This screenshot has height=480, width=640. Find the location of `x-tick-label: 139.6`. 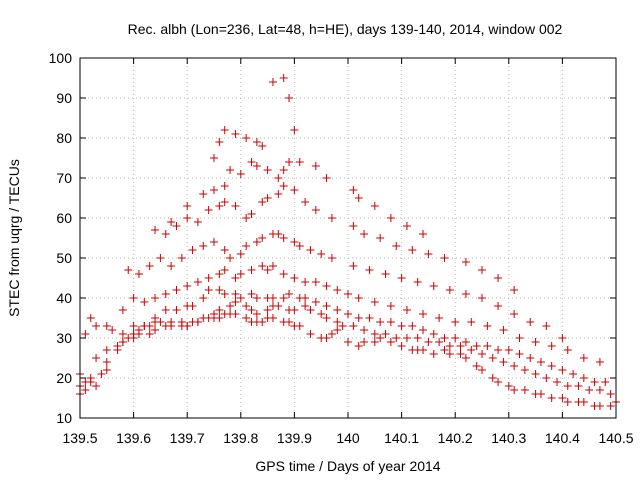

x-tick-label: 139.6 is located at coordinates (133, 438).